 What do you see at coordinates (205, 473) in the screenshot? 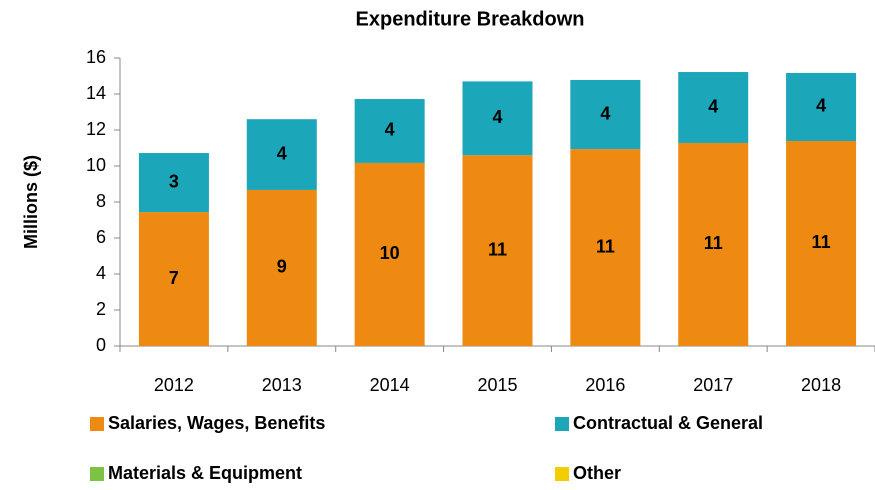
I see `legend-label: Materials & Equipment` at bounding box center [205, 473].